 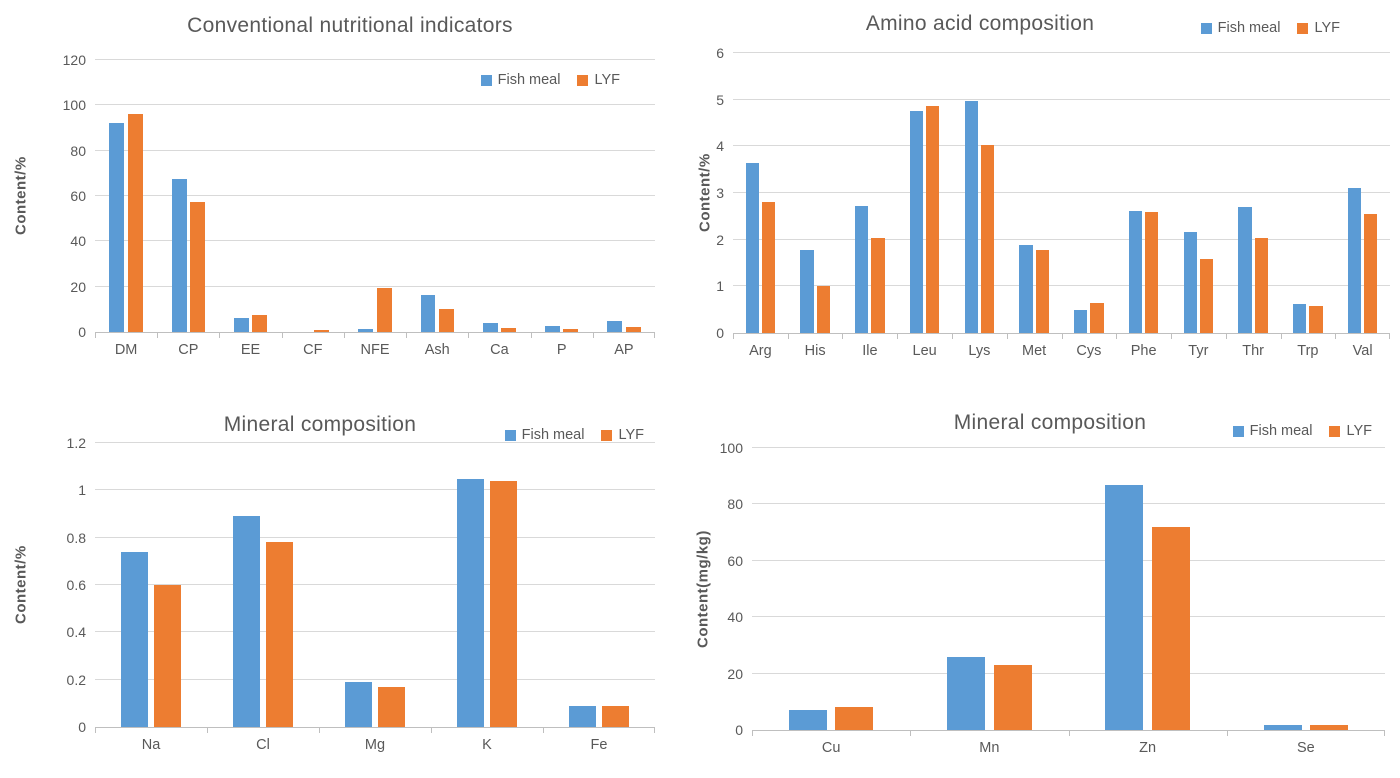 I want to click on y-tick-label: 0.8, so click(x=76, y=537).